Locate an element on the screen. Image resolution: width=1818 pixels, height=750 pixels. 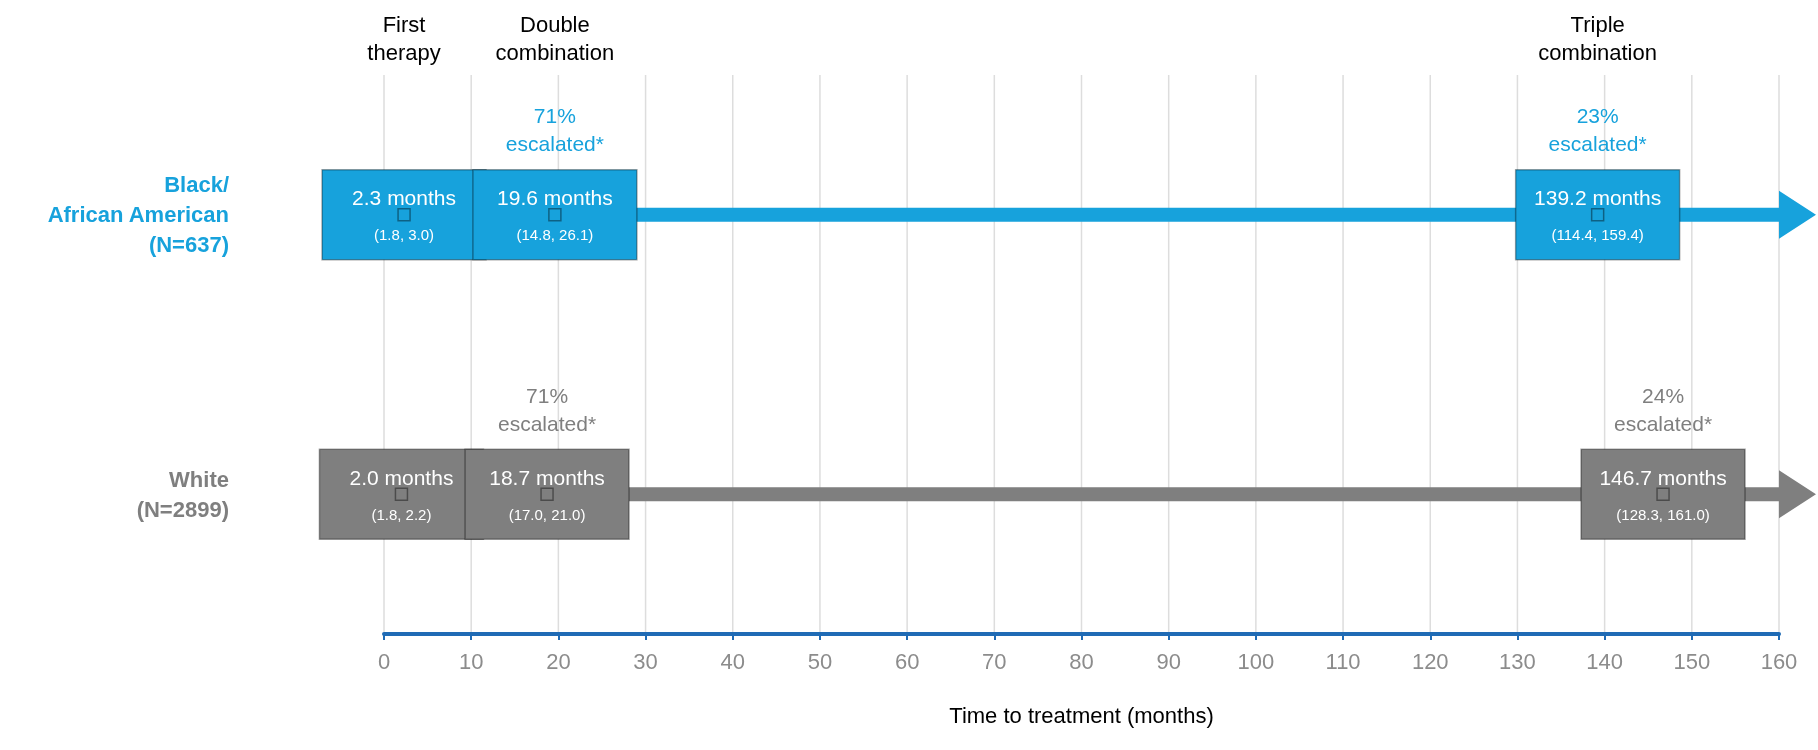
y-tick-label: Black/ African American (N=637) is located at coordinates (138, 215).